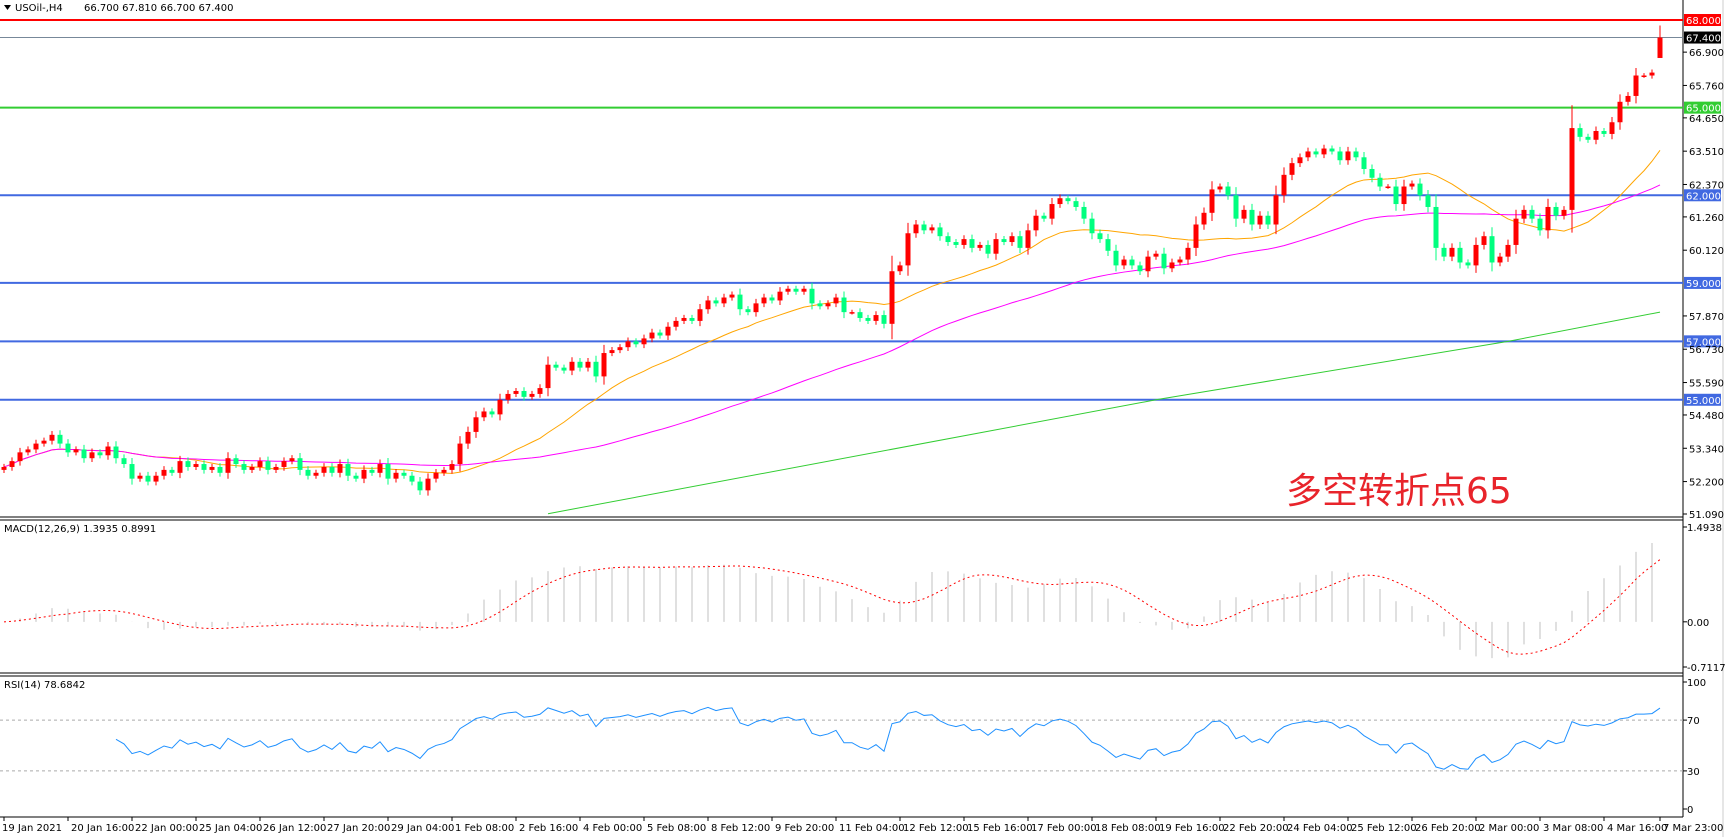 The height and width of the screenshot is (837, 1726). Describe the element at coordinates (1706, 384) in the screenshot. I see `price-tick-label: 55.590` at that location.